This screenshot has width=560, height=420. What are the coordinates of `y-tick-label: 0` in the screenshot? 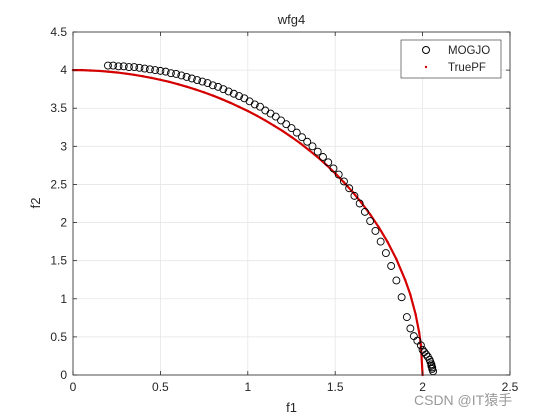 It's located at (63, 375).